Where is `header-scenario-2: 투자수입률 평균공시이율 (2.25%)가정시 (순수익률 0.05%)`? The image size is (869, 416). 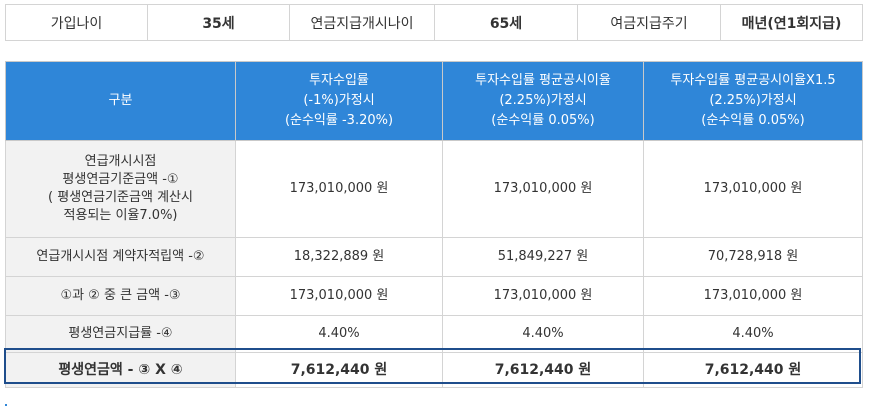 header-scenario-2: 투자수입률 평균공시이율 (2.25%)가정시 (순수익률 0.05%) is located at coordinates (543, 101).